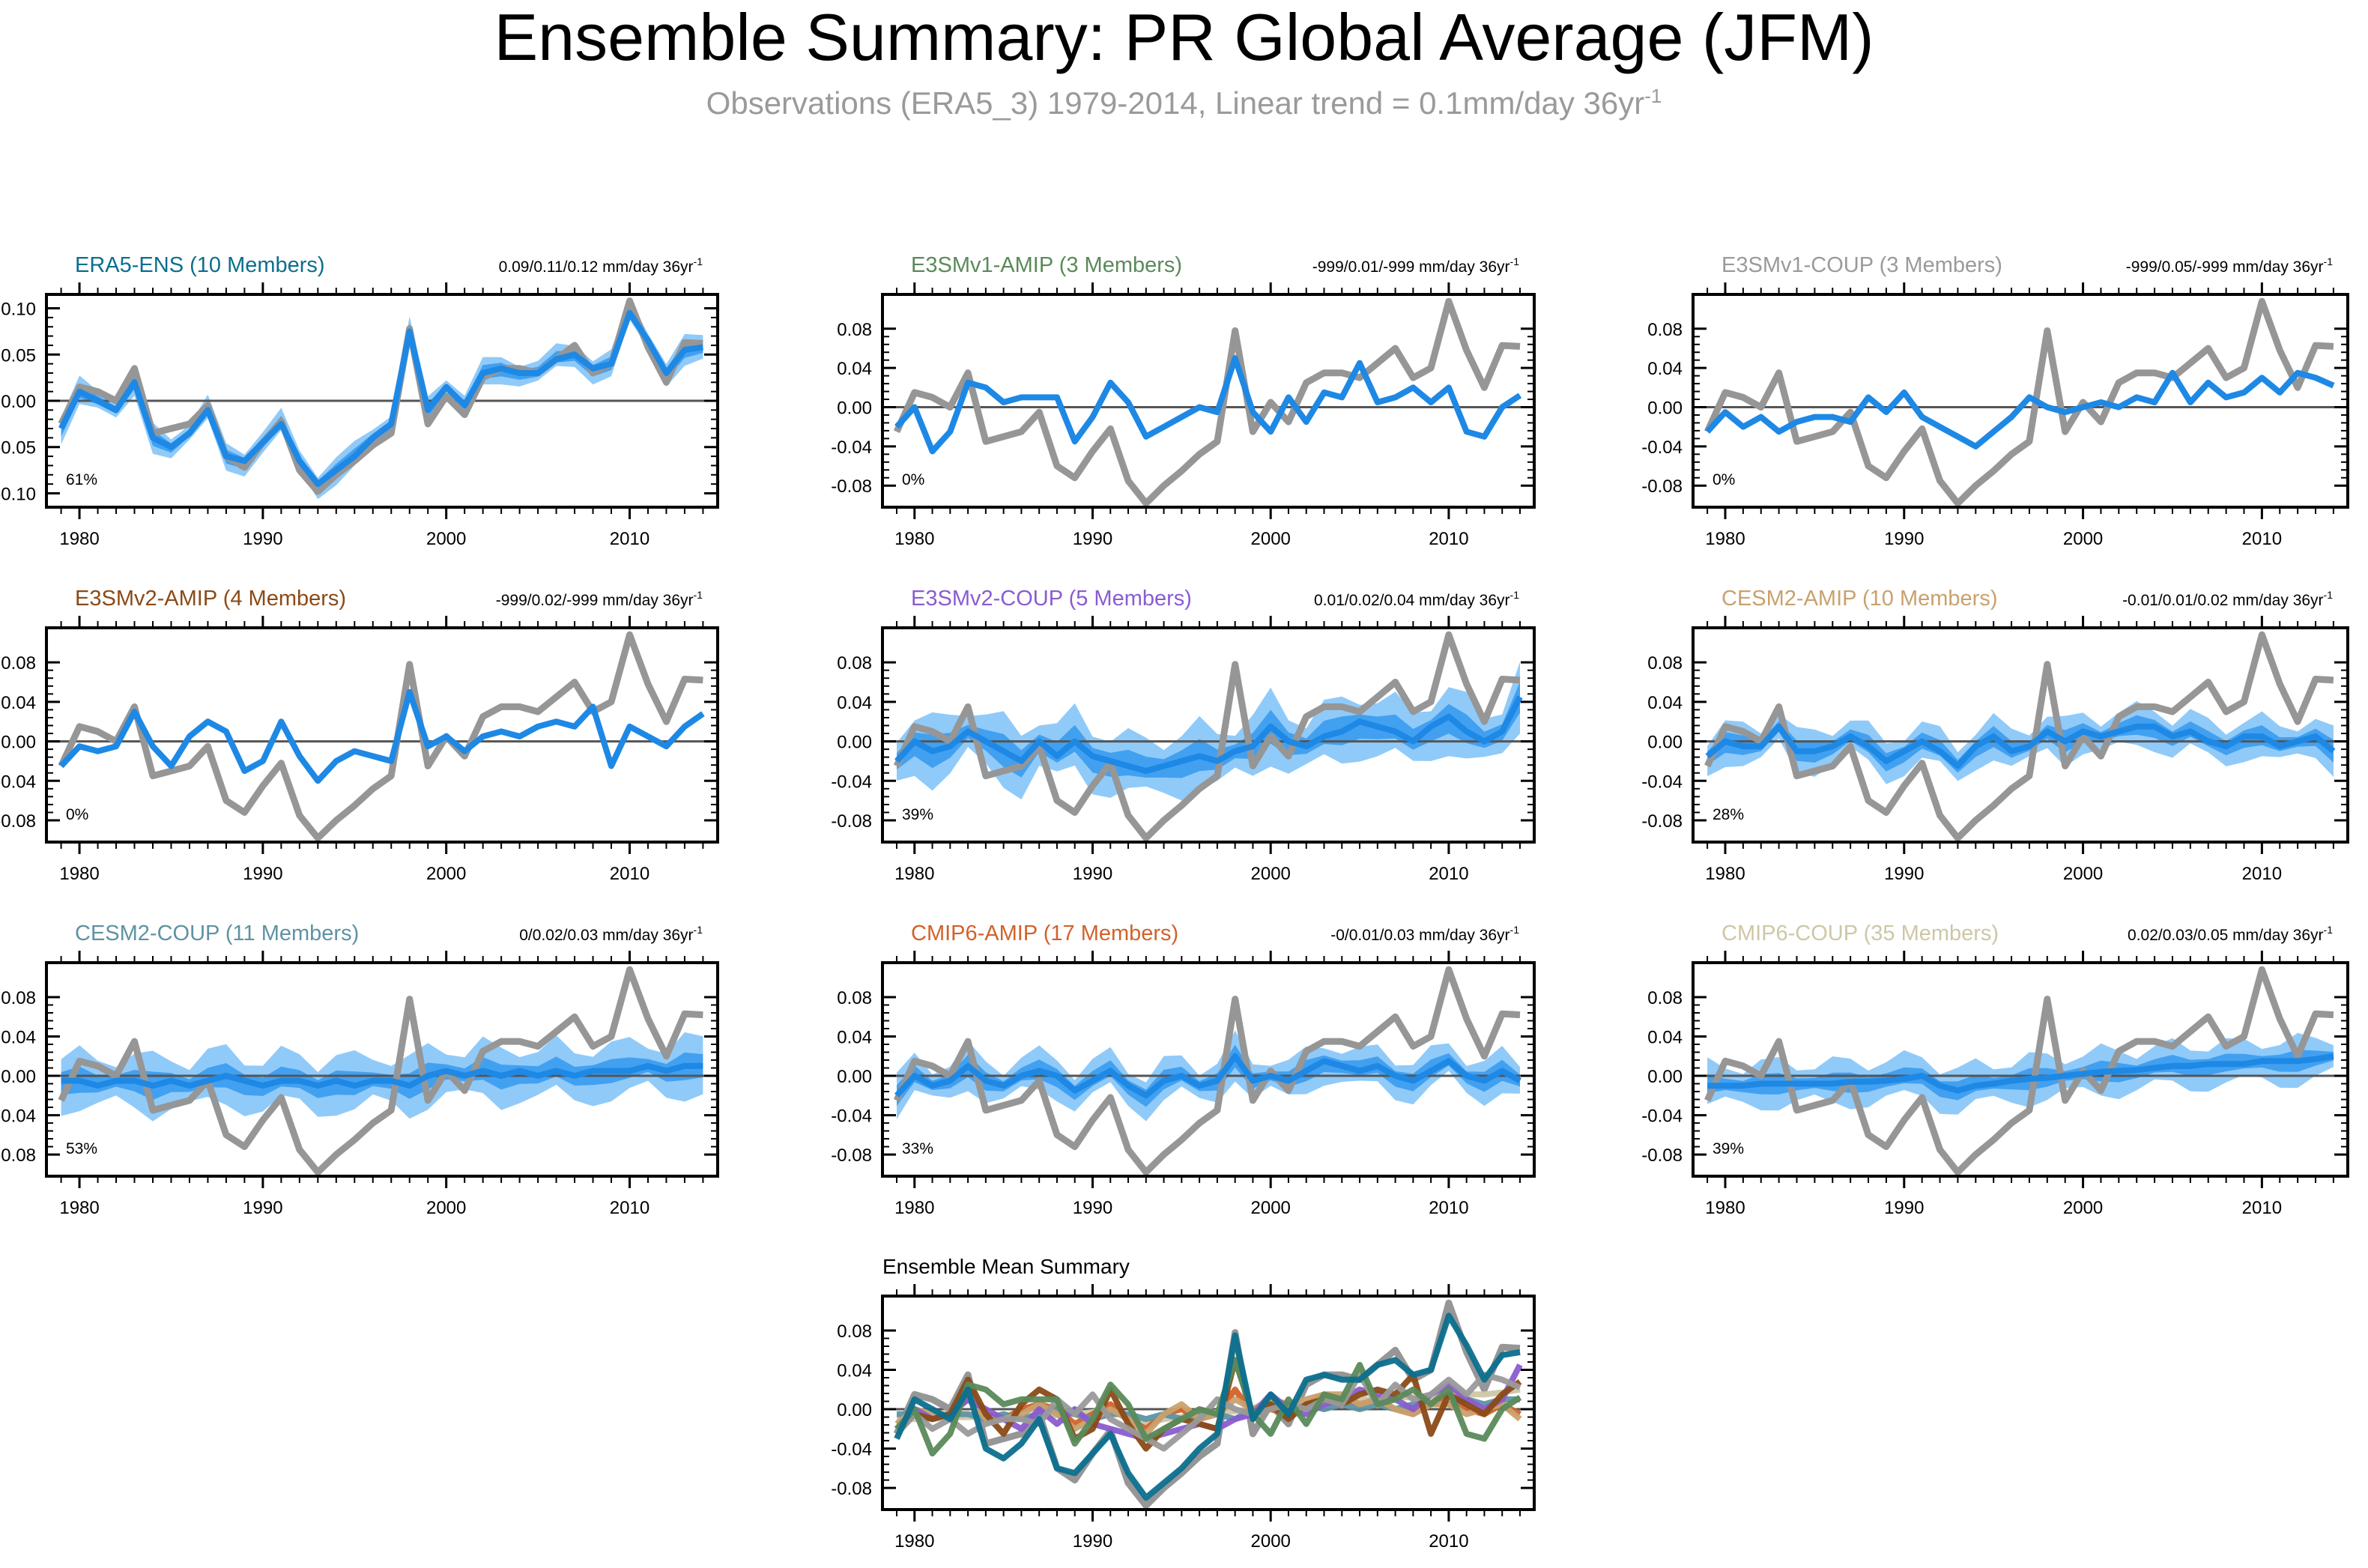 The height and width of the screenshot is (1568, 2368). I want to click on panel-title: CMIP6-COUP (35 Members), so click(1860, 933).